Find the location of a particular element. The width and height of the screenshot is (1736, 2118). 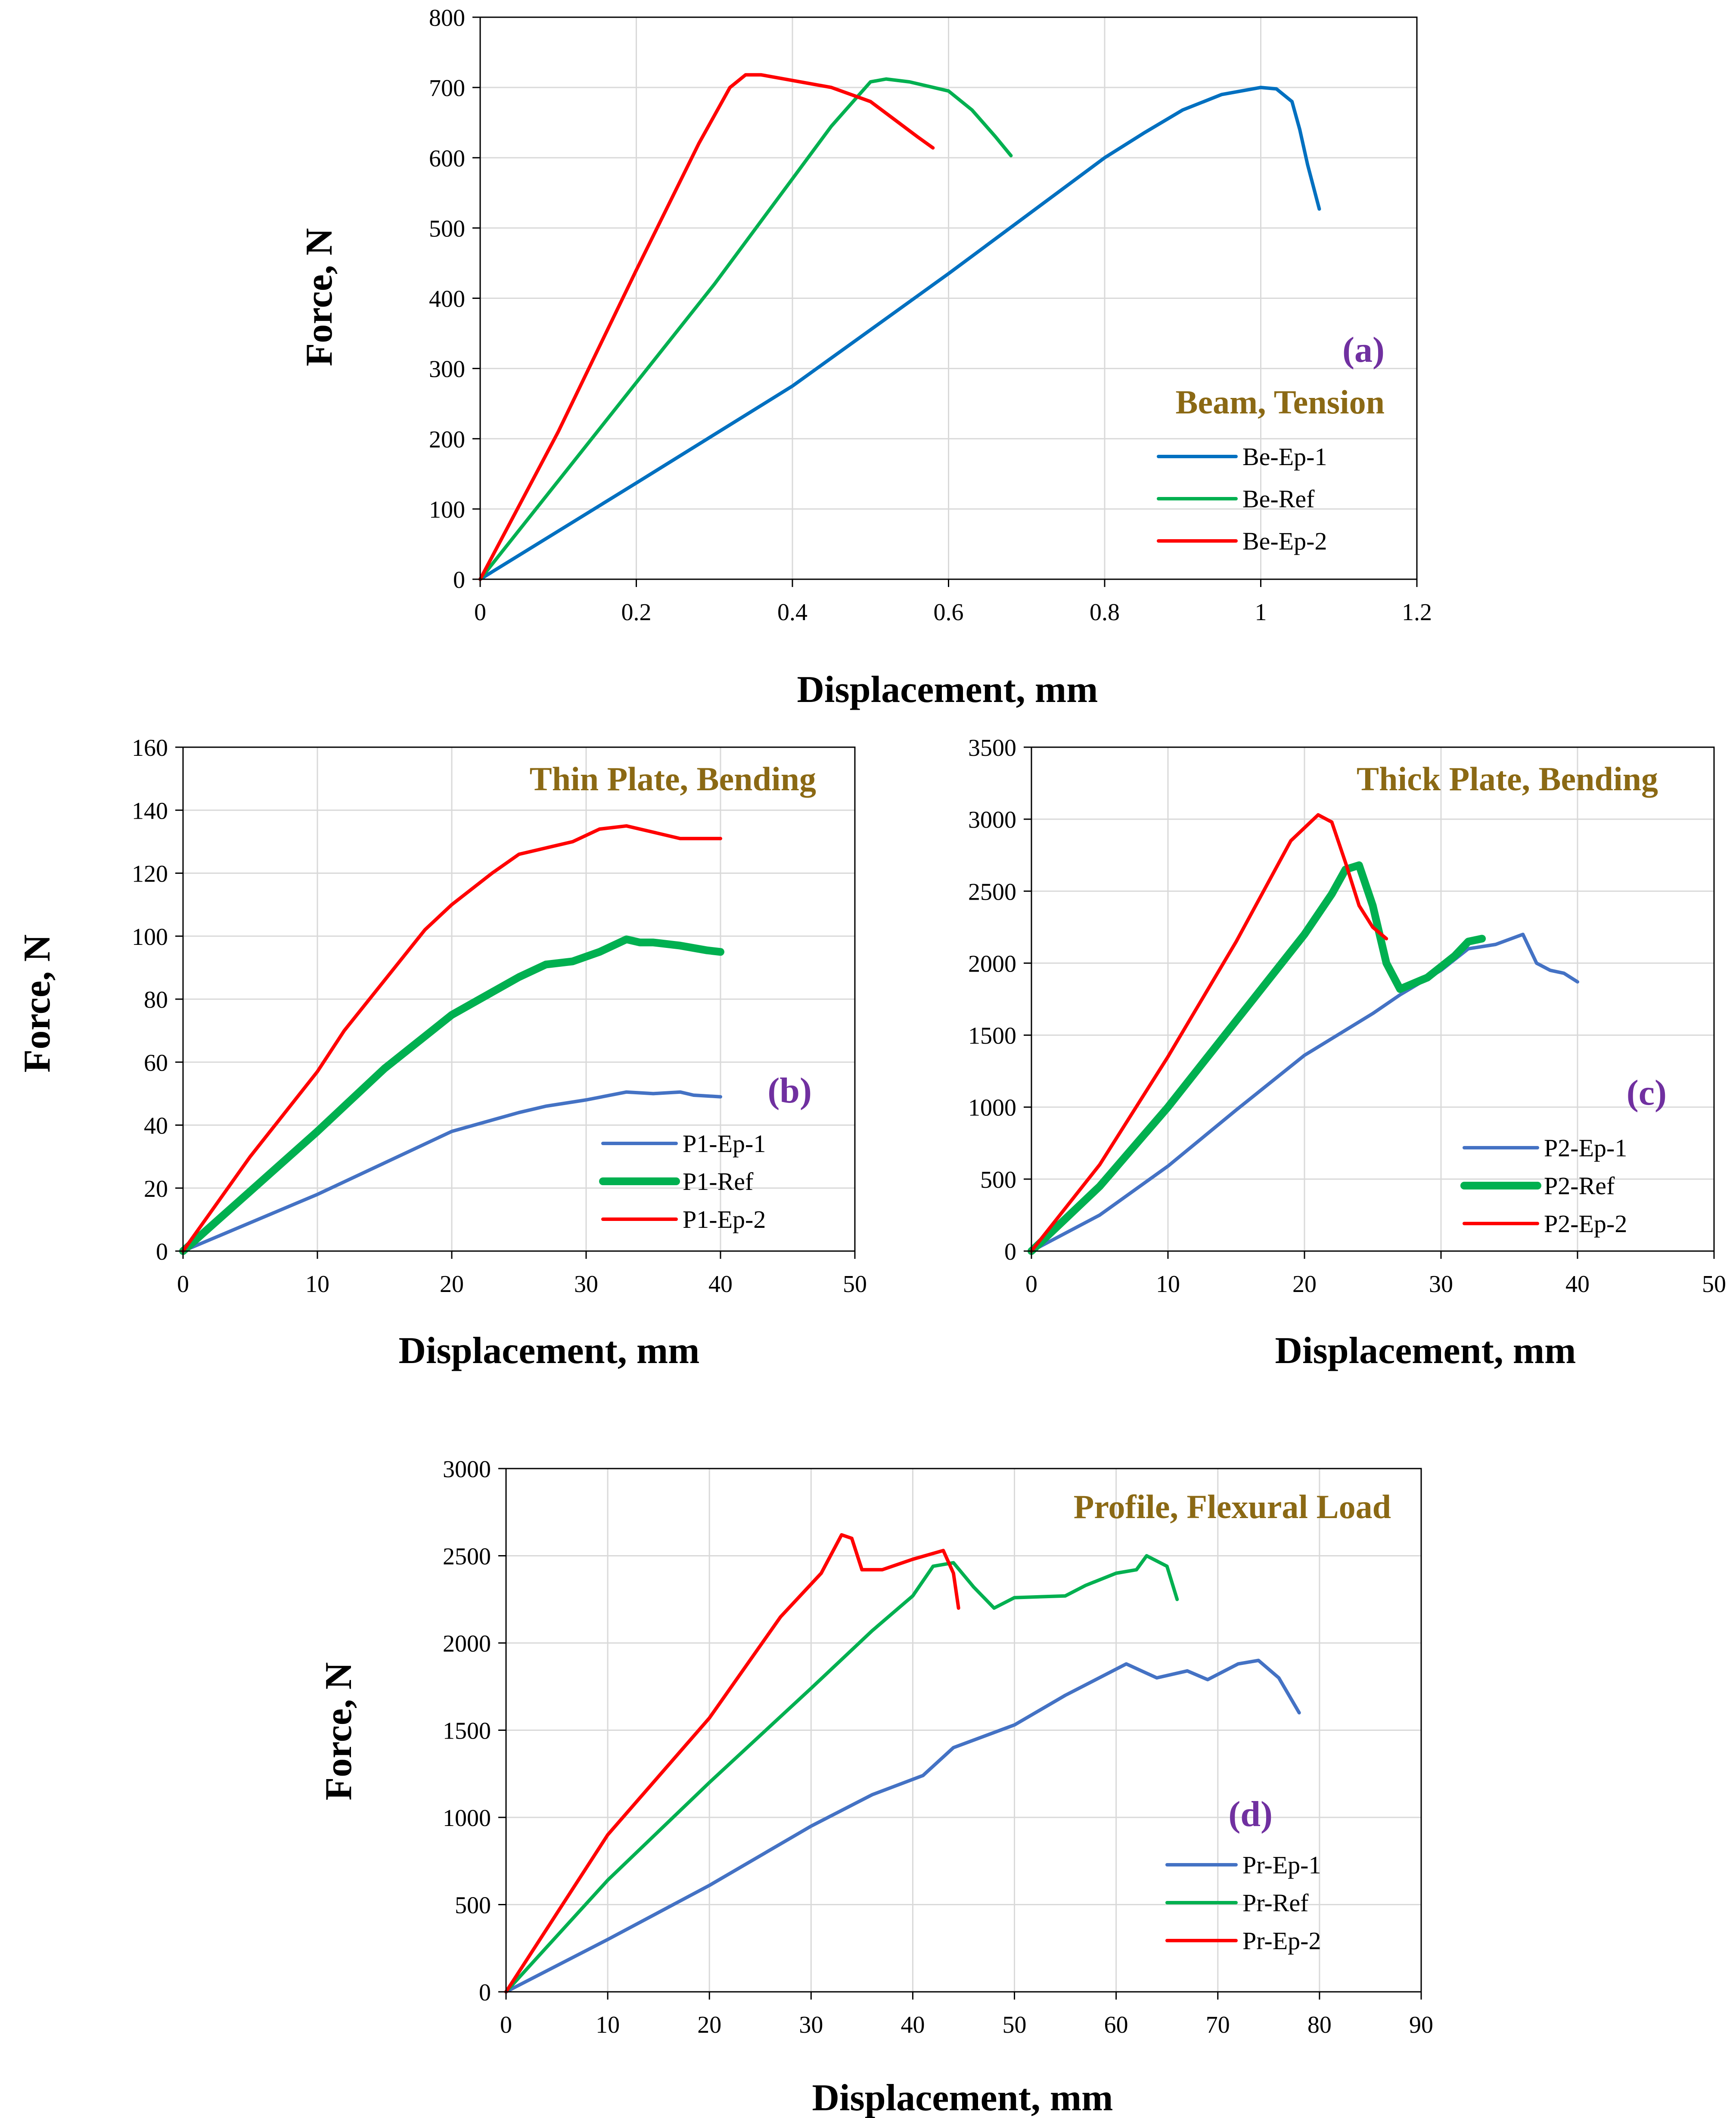

legend-label-be-ep-1: Be-Ep-1 is located at coordinates (1284, 457).